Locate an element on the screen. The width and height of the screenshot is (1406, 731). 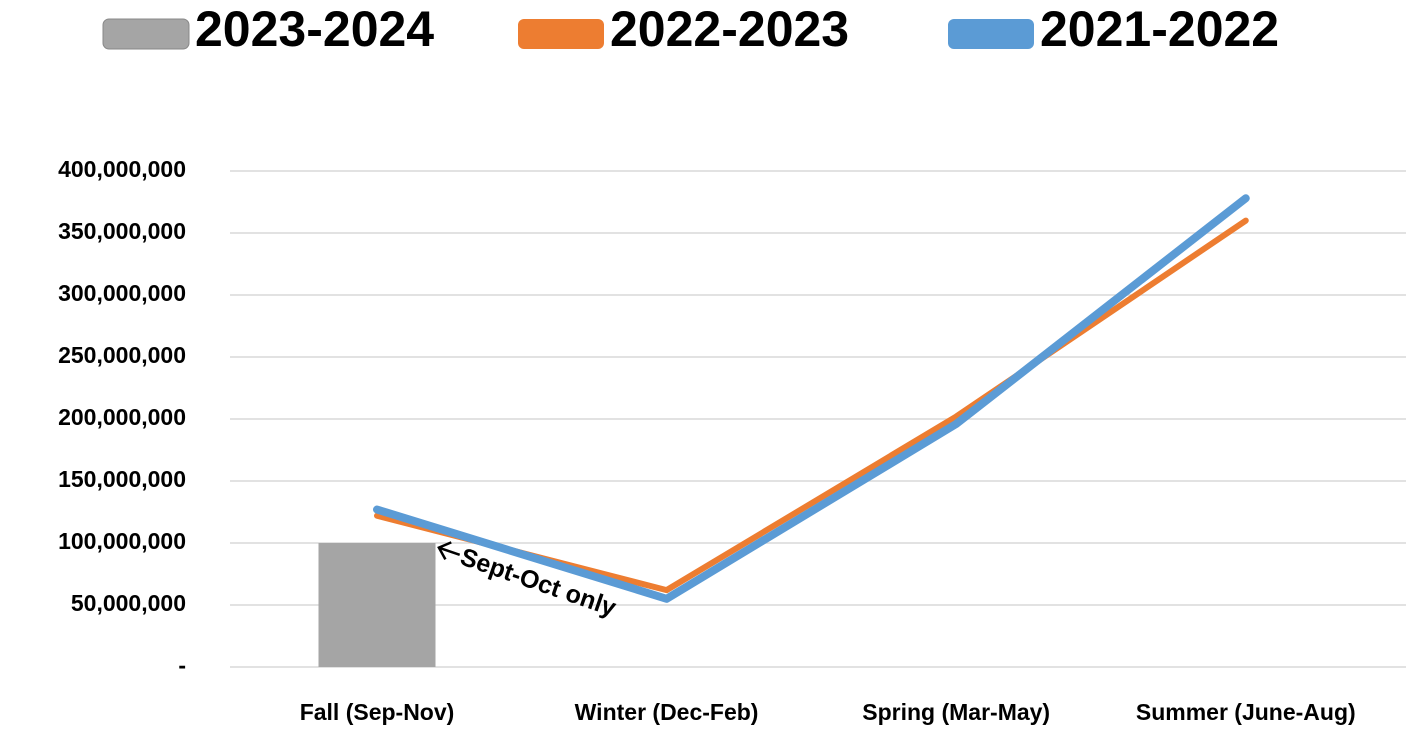
y-tick-label: 50,000,000 is located at coordinates (128, 603).